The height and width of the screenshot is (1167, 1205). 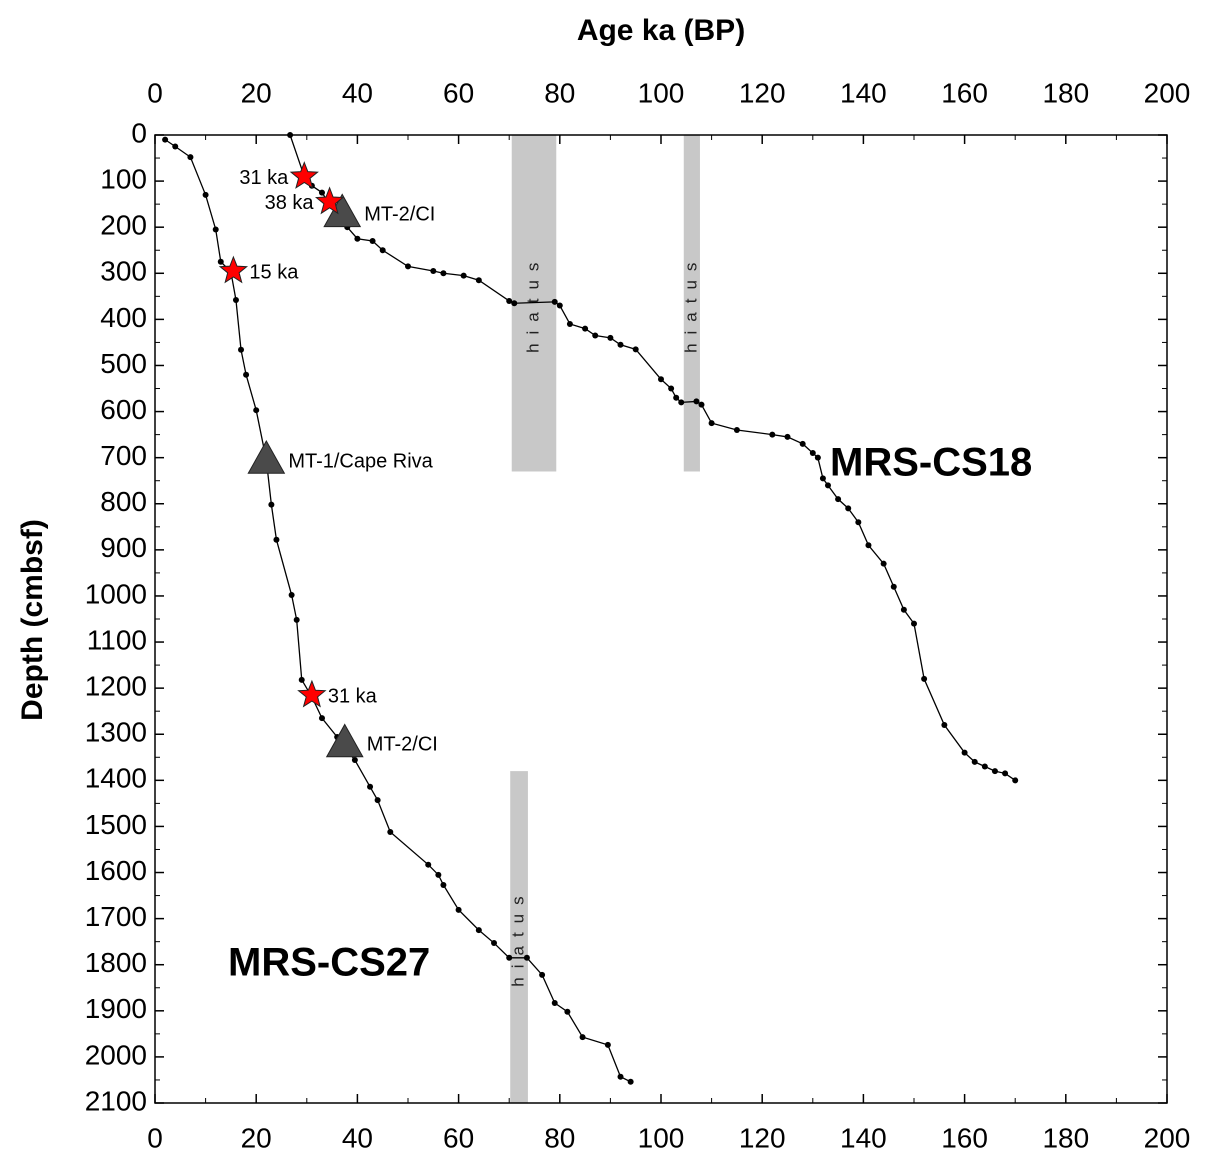 What do you see at coordinates (360, 461) in the screenshot?
I see `tephra-label: MT-1/Cape Riva` at bounding box center [360, 461].